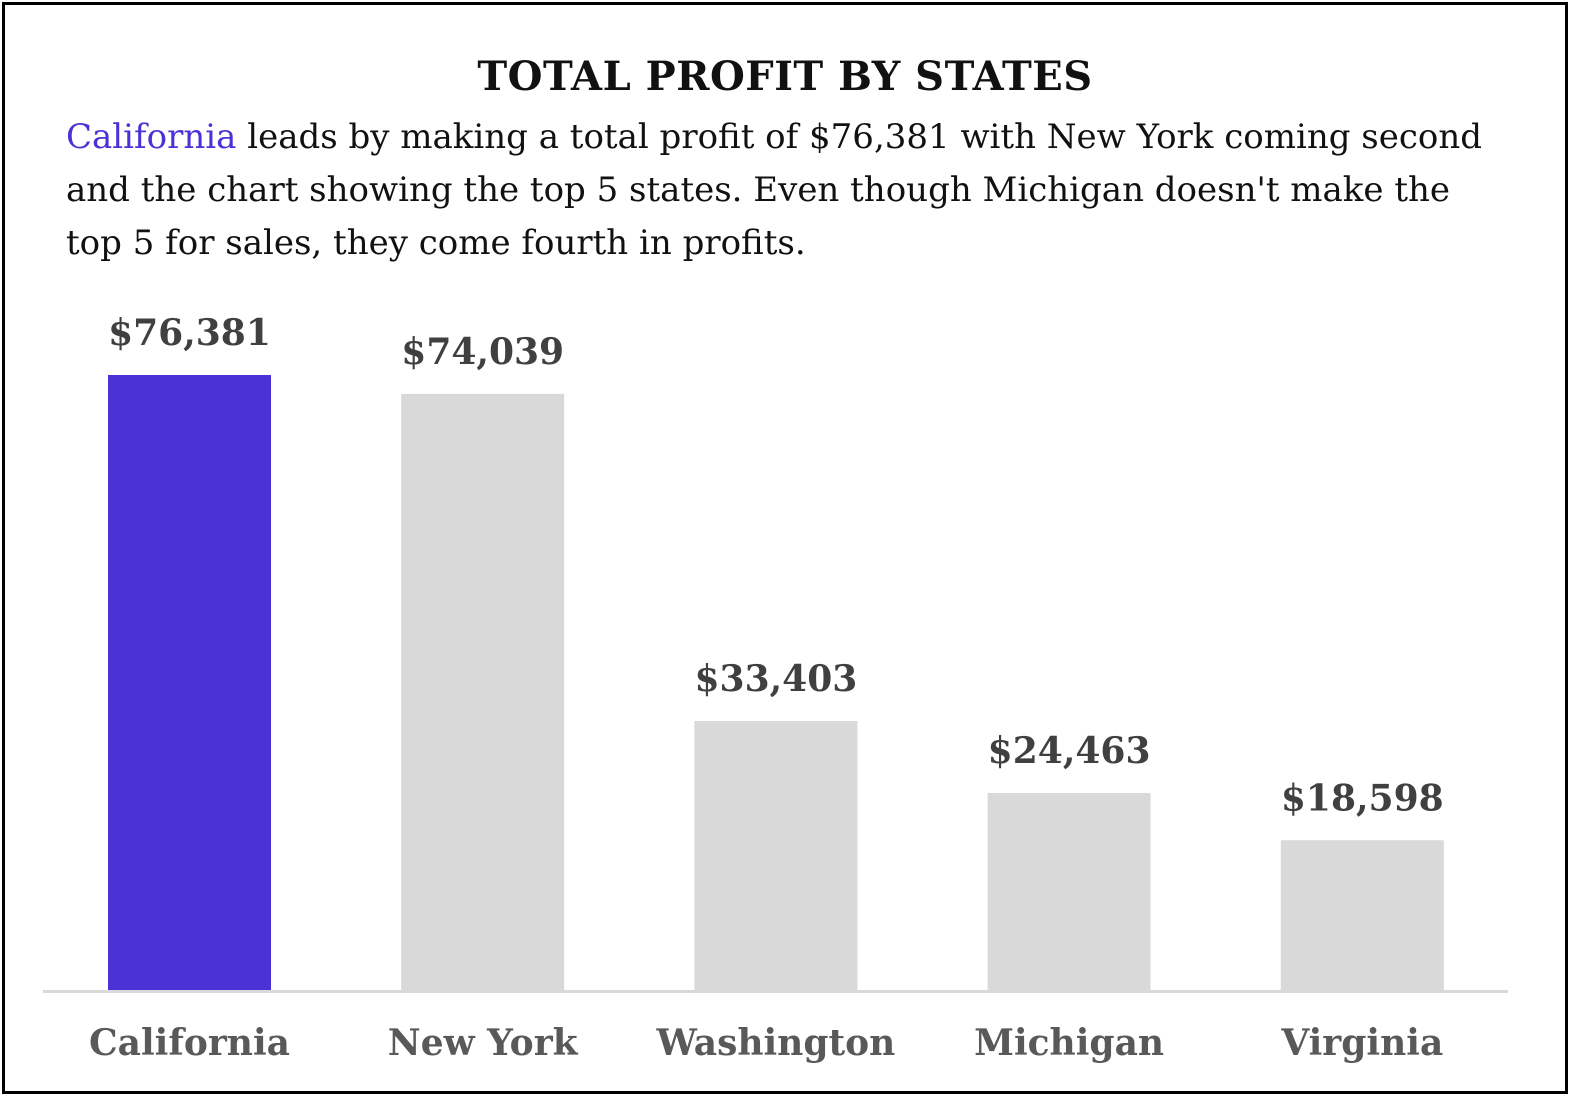 This screenshot has width=1578, height=1100. Describe the element at coordinates (189, 1043) in the screenshot. I see `x-tick-label: California` at that location.